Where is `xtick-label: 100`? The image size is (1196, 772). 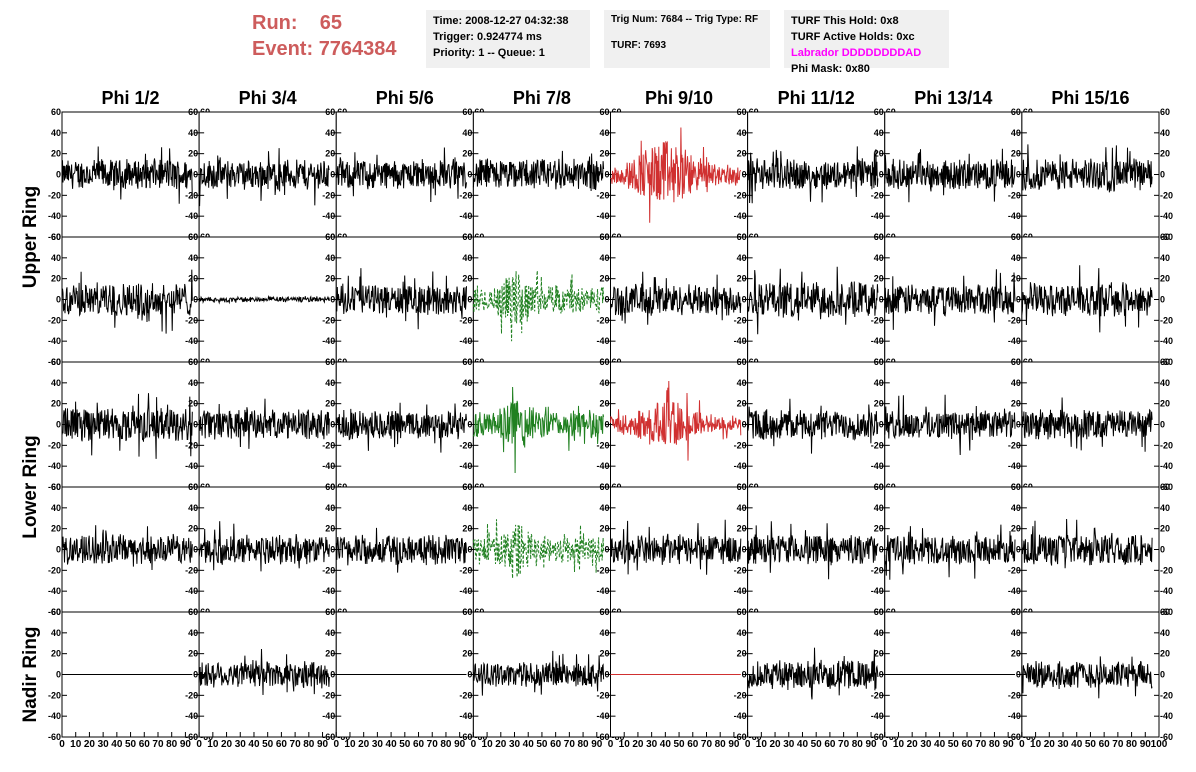 xtick-label: 100 is located at coordinates (1159, 744).